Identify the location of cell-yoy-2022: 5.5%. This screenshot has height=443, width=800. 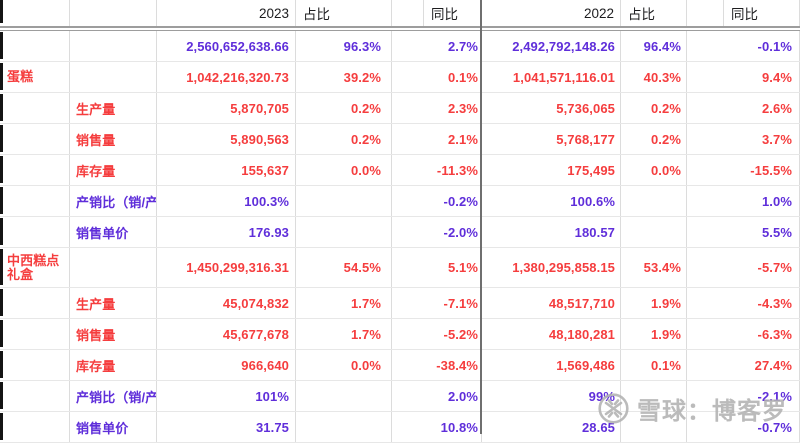
(743, 232).